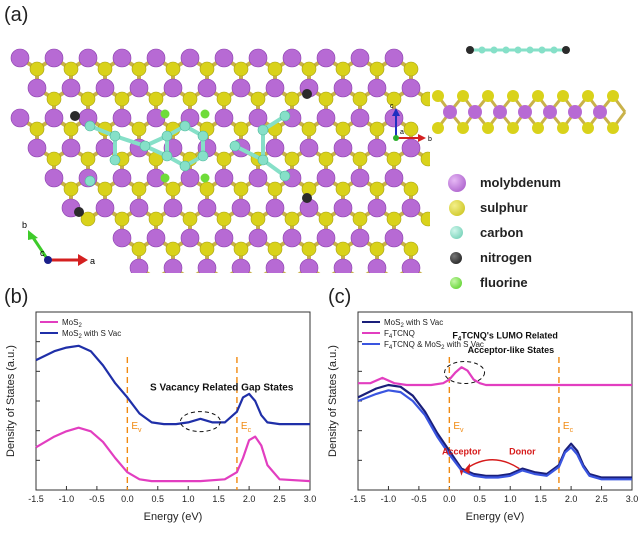 This screenshot has width=644, height=538. I want to click on acceptor-pointer, so click(461, 473).